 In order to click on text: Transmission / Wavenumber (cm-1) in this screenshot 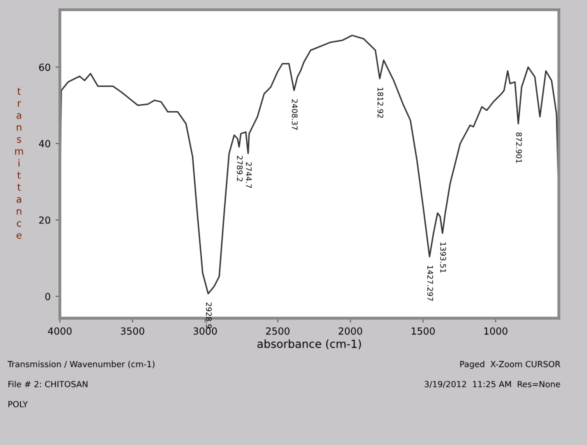, I will do `click(81, 364)`.